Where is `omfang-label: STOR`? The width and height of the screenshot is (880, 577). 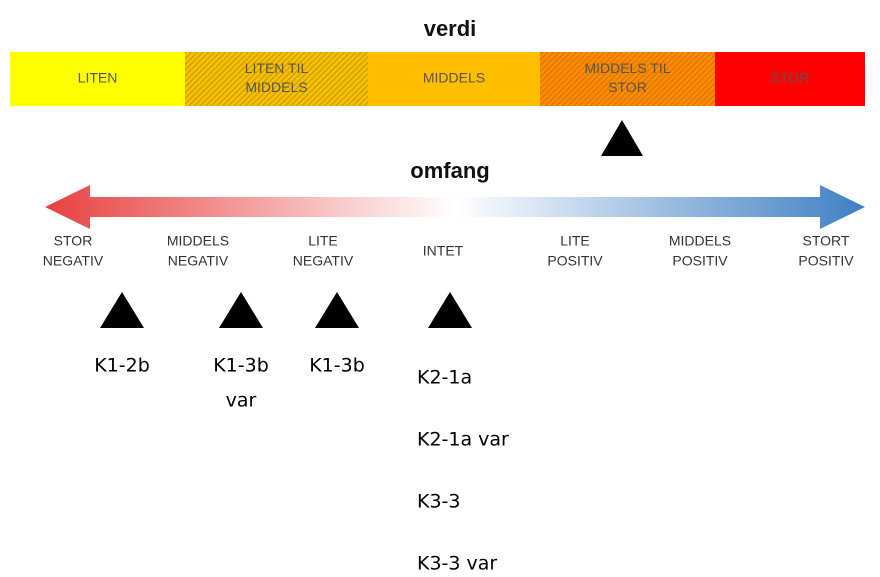
omfang-label: STOR is located at coordinates (73, 241).